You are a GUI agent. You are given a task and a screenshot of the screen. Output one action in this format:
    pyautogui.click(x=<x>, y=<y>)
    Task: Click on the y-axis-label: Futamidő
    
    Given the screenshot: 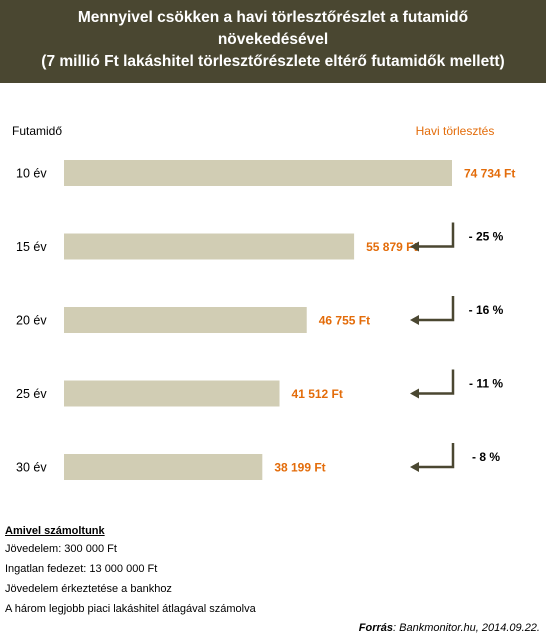 What is the action you would take?
    pyautogui.click(x=37, y=131)
    